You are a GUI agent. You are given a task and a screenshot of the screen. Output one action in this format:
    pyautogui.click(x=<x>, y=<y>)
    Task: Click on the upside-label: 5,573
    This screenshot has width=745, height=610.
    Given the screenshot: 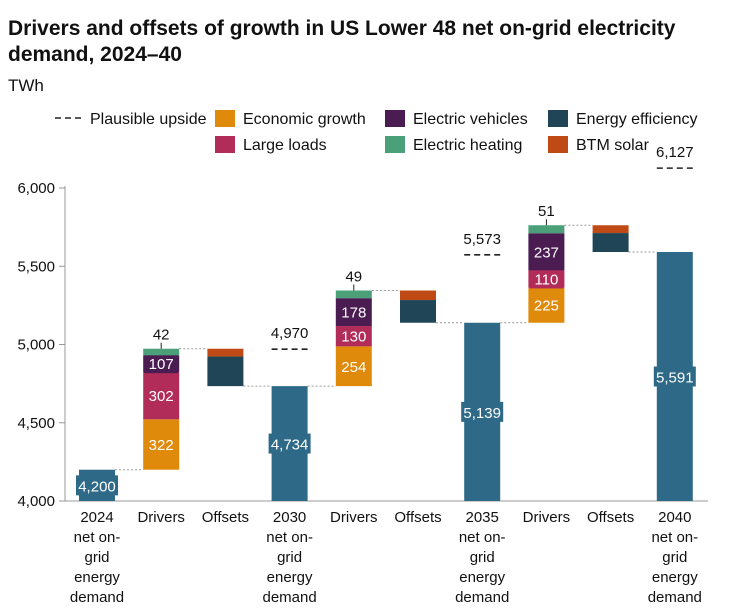 What is the action you would take?
    pyautogui.click(x=482, y=239)
    